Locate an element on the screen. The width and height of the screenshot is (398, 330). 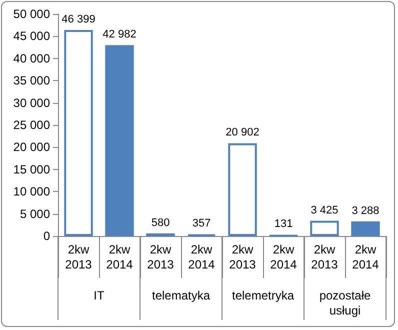
text: IT is located at coordinates (99, 295).